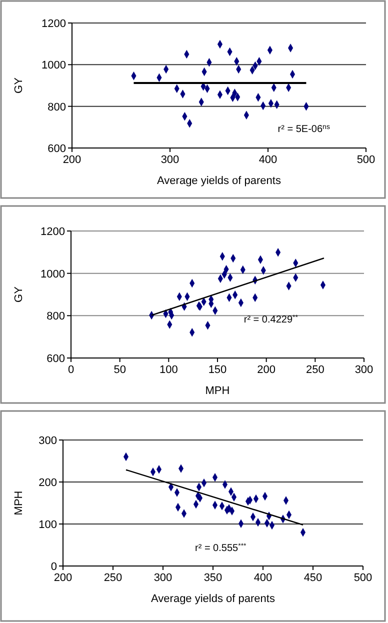 The width and height of the screenshot is (388, 623). What do you see at coordinates (168, 370) in the screenshot?
I see `x-tick-label: 100` at bounding box center [168, 370].